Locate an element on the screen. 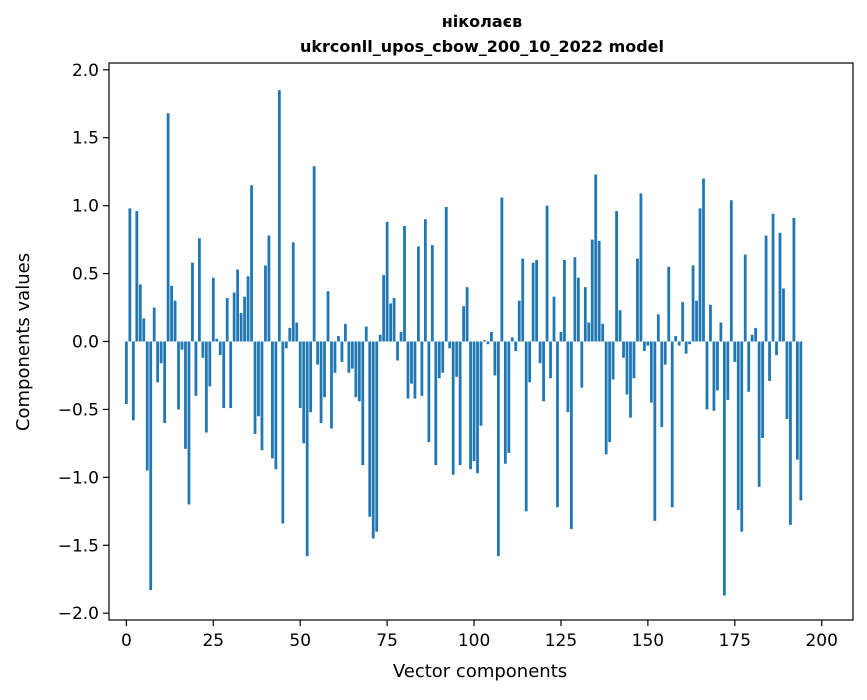  y-axis-label: Components values is located at coordinates (23, 342).